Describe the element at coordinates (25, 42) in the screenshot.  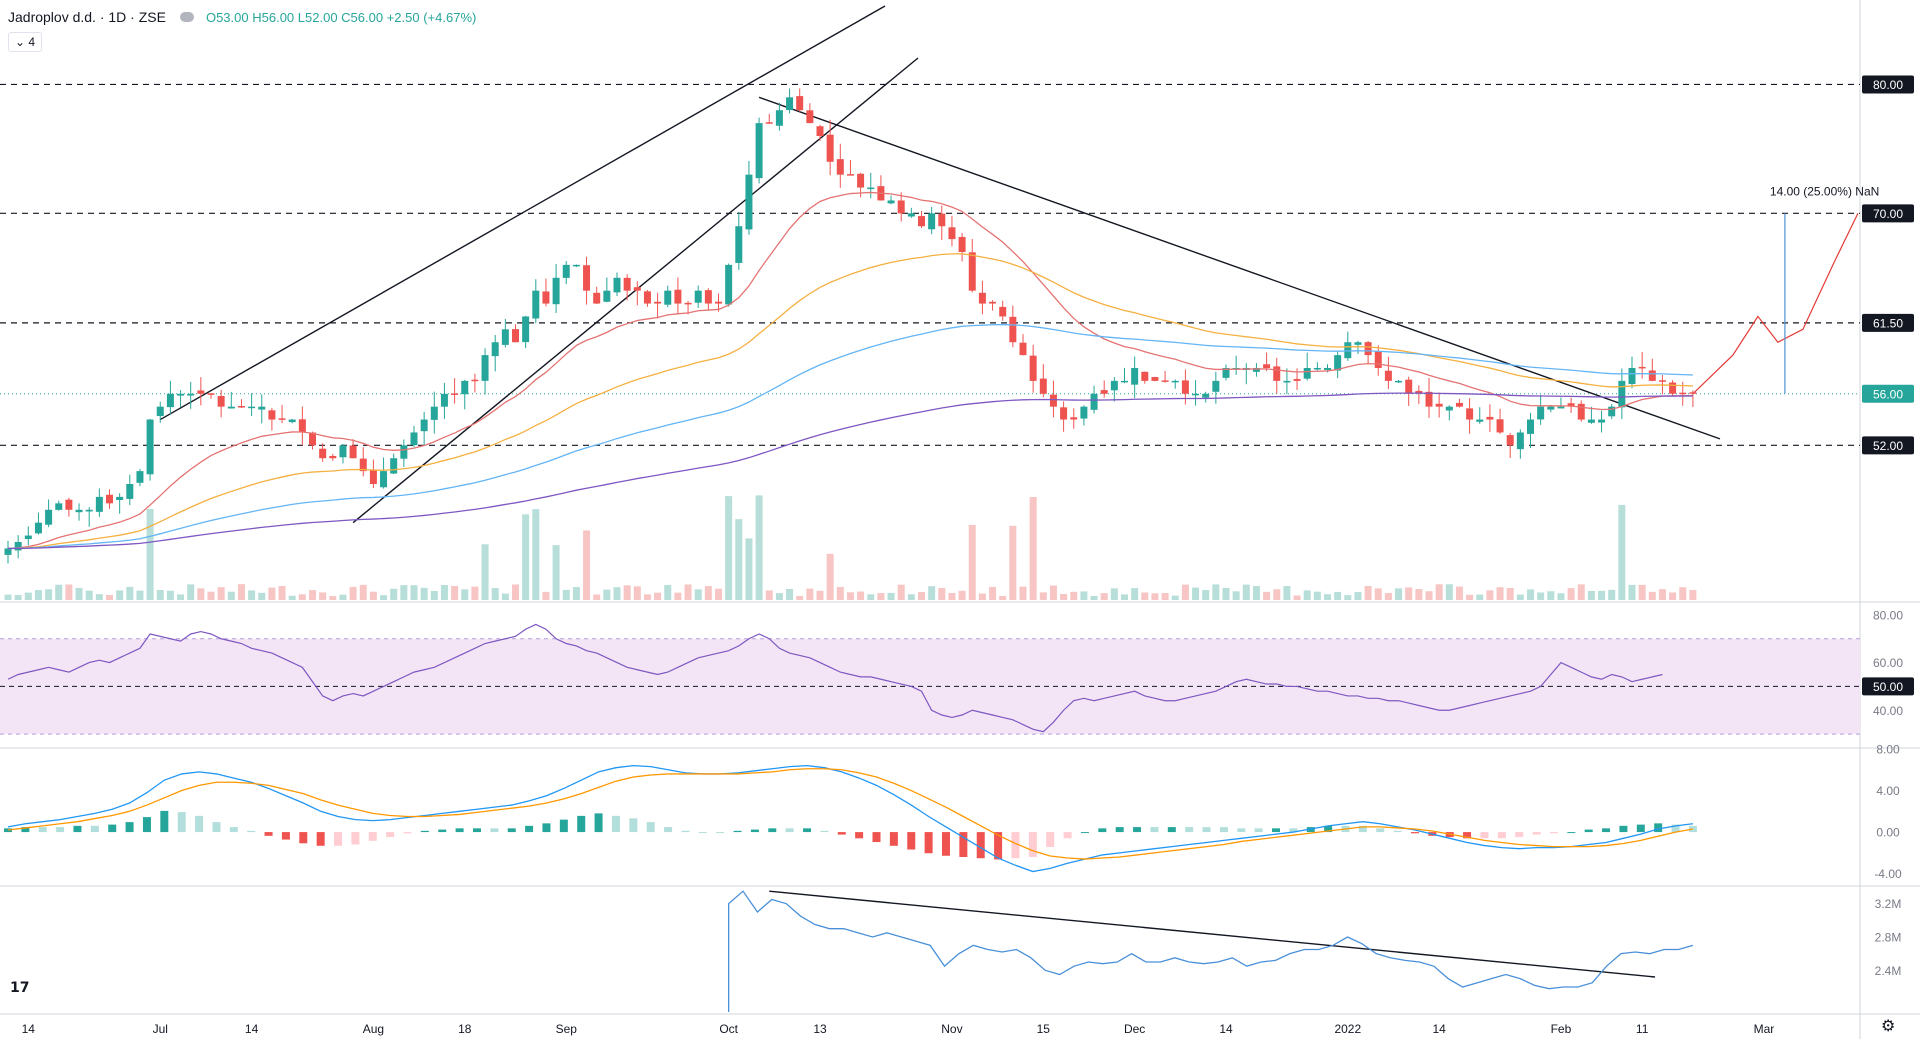
I see `indicators-collapse-button: ⌄ 4` at that location.